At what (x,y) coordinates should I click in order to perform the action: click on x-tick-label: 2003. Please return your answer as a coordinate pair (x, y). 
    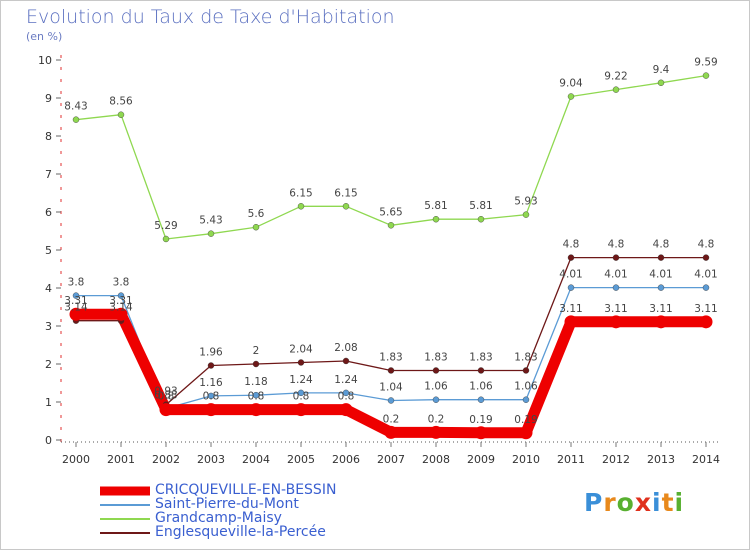
    Looking at the image, I should click on (211, 459).